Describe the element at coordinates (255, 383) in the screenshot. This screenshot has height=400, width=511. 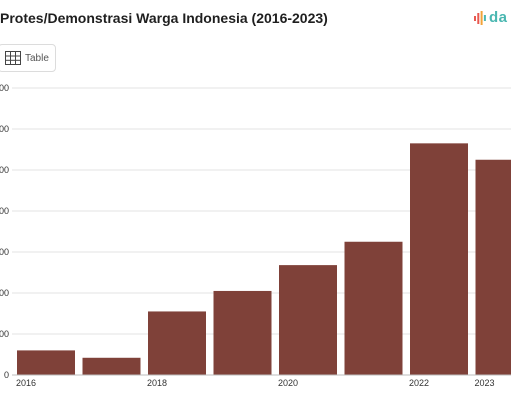
I see `x-axis-ticks: 2016 2018 2020 2022 2023` at that location.